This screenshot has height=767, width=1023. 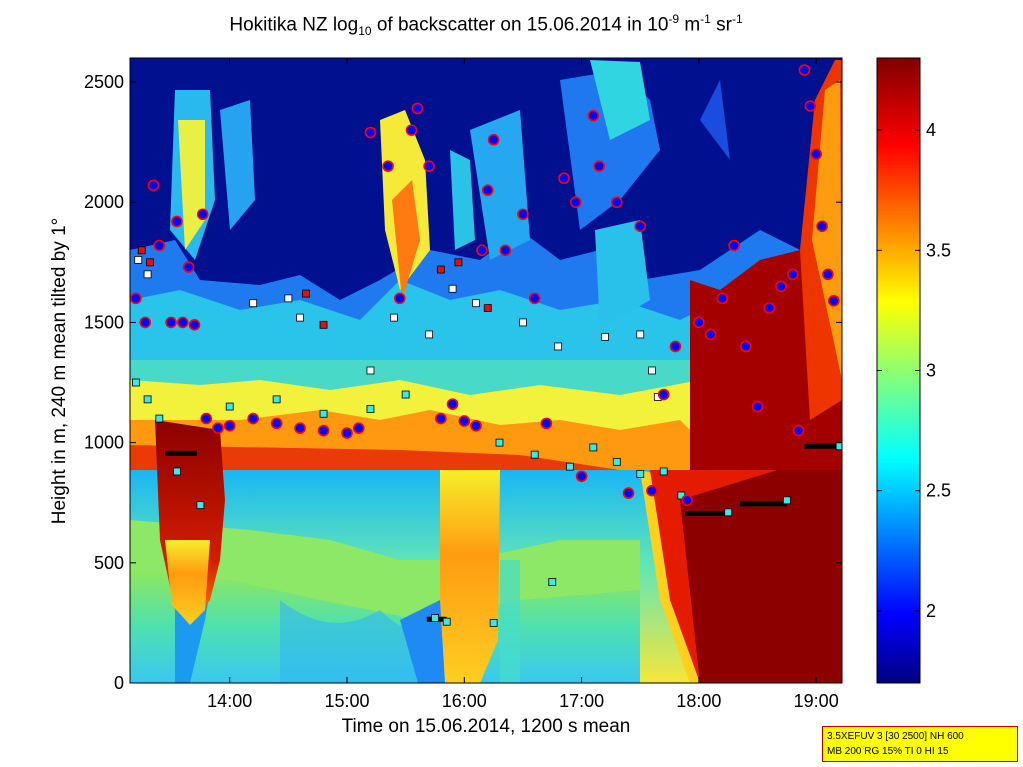 I want to click on x-tick-label: 14:00, so click(x=229, y=701).